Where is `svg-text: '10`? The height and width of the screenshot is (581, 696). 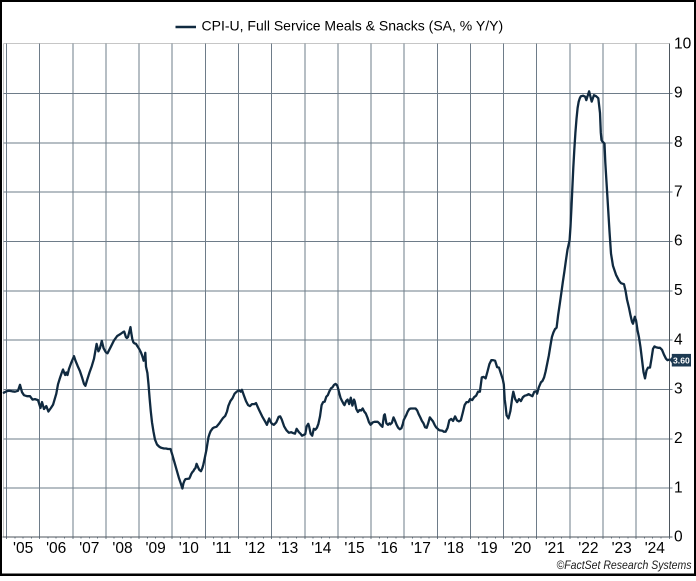 svg-text: '10 is located at coordinates (189, 548).